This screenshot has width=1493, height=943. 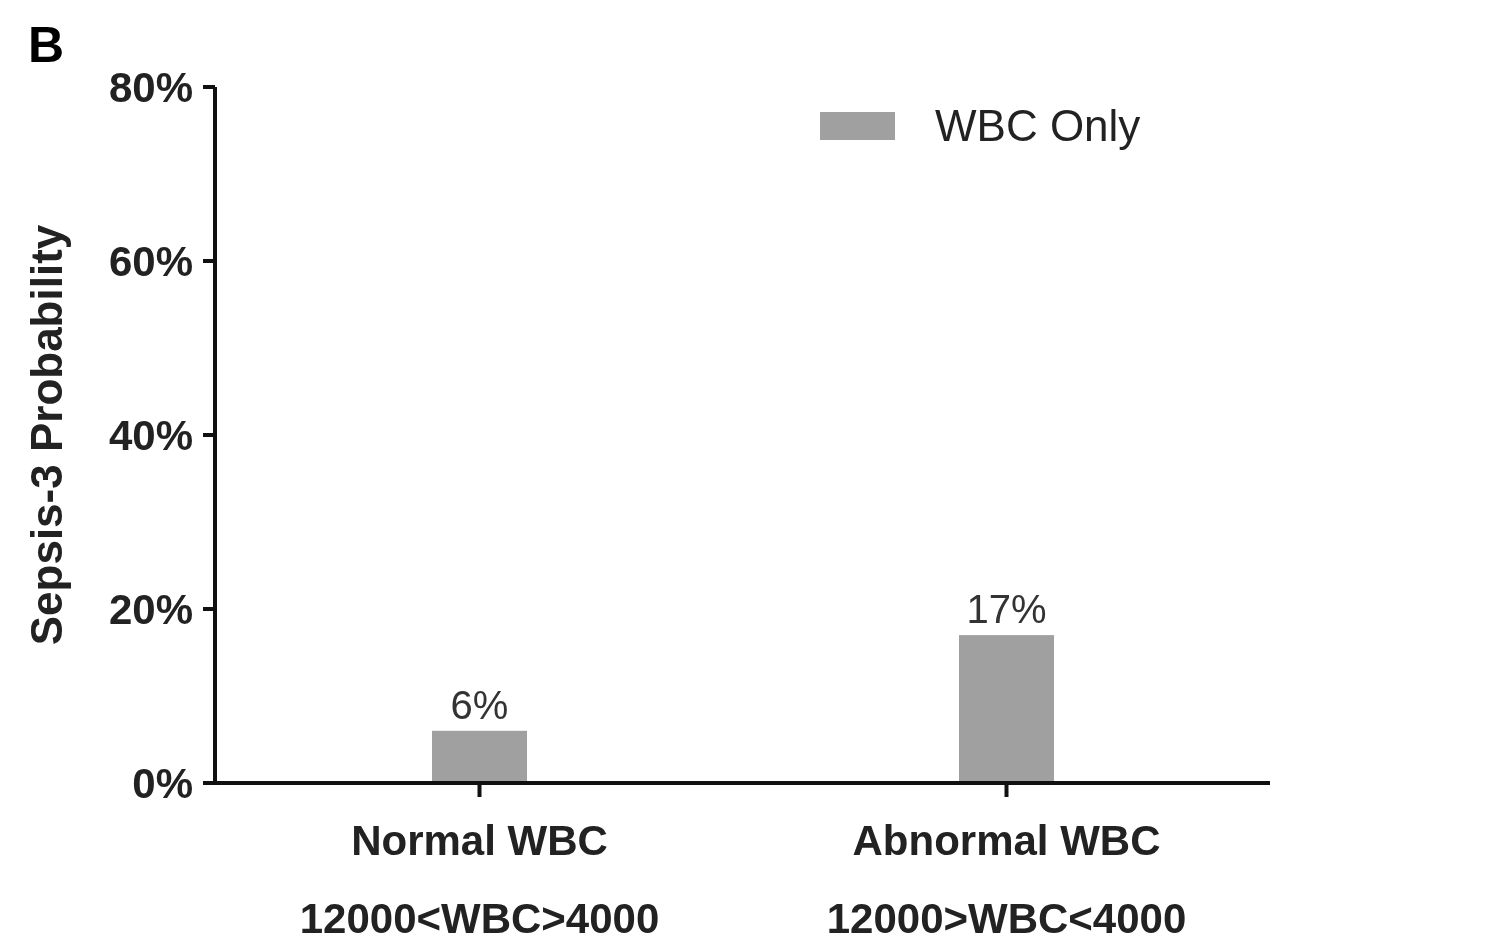 I want to click on y-tick-label: 40%, so click(x=150, y=435).